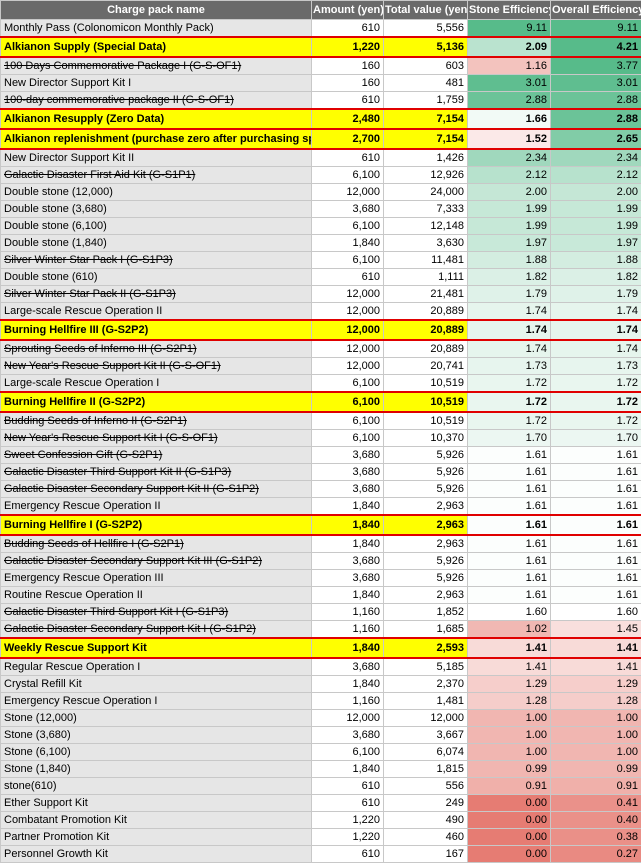  I want to click on stone-efficiency-cell: 1.70, so click(509, 438).